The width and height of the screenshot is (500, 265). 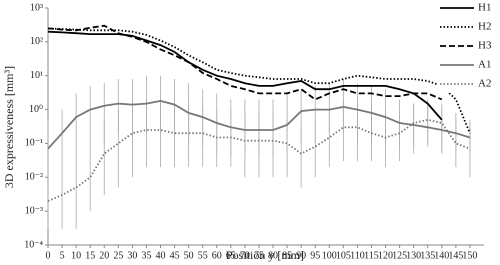 I want to click on y-tick-label: 10⁻², so click(x=34, y=177).